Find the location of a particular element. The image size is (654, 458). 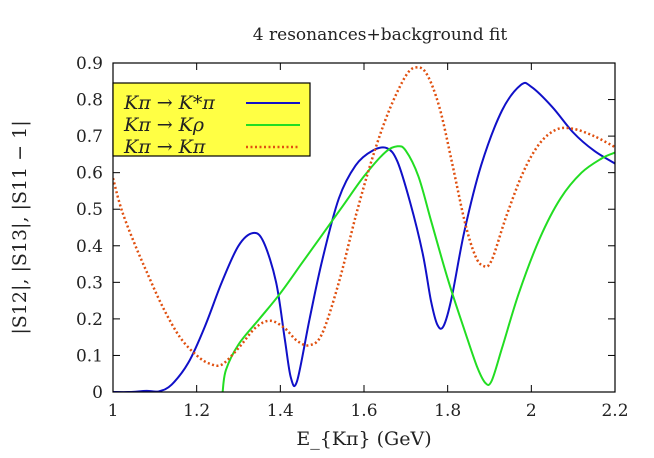

y-tick-label: 0 is located at coordinates (97, 393).